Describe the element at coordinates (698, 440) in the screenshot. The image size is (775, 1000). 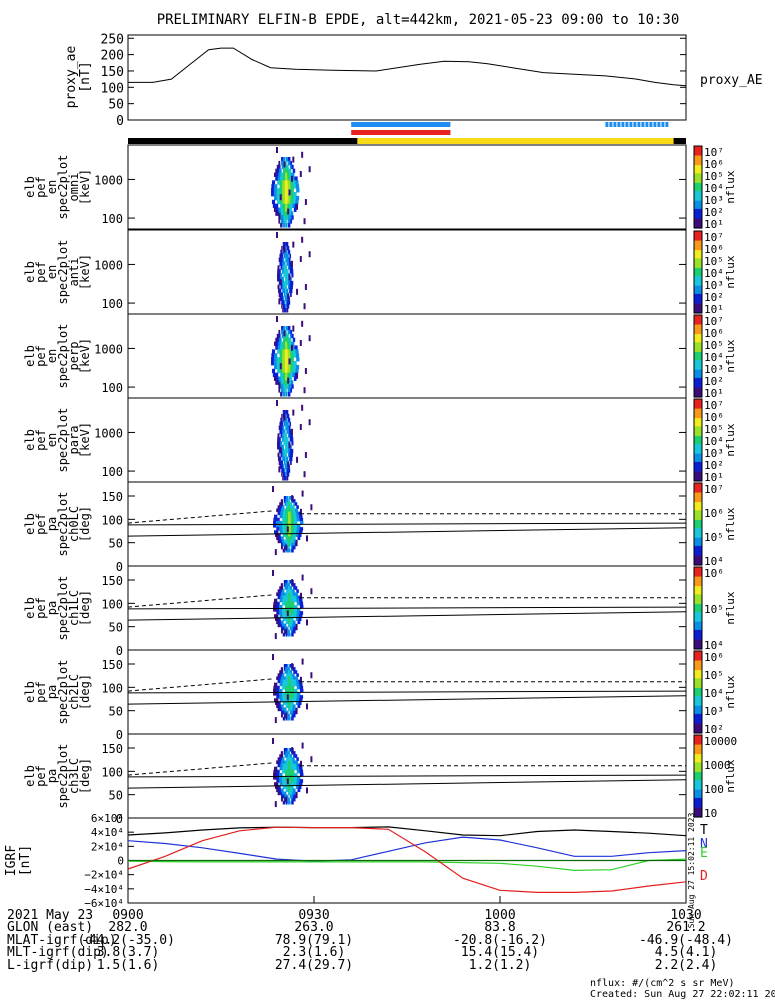
I see `colorbar-frame` at that location.